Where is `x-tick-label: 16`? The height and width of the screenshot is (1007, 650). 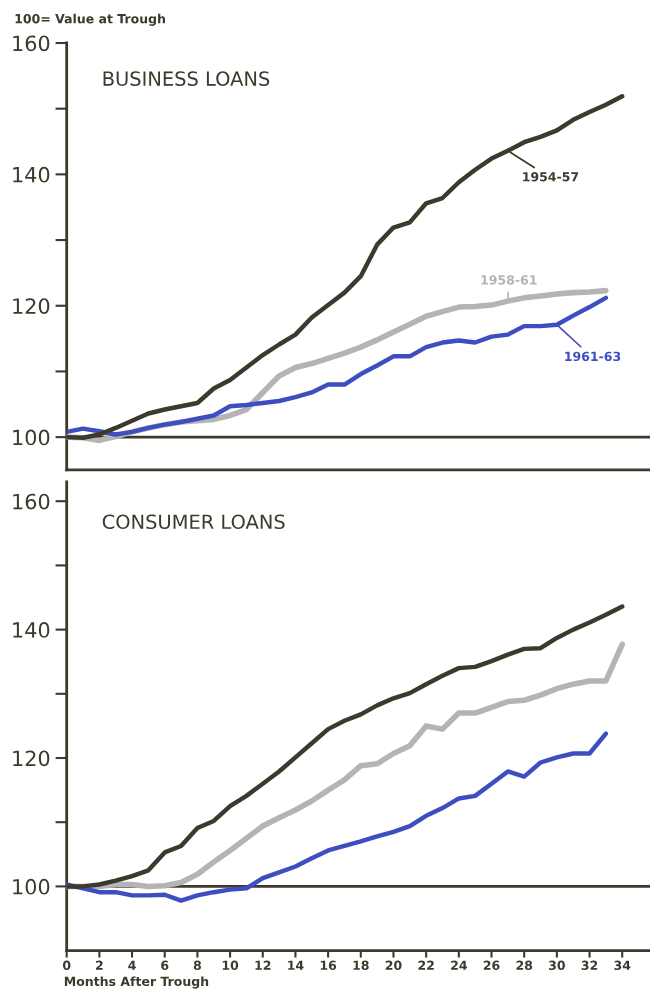
x-tick-label: 16 is located at coordinates (328, 965).